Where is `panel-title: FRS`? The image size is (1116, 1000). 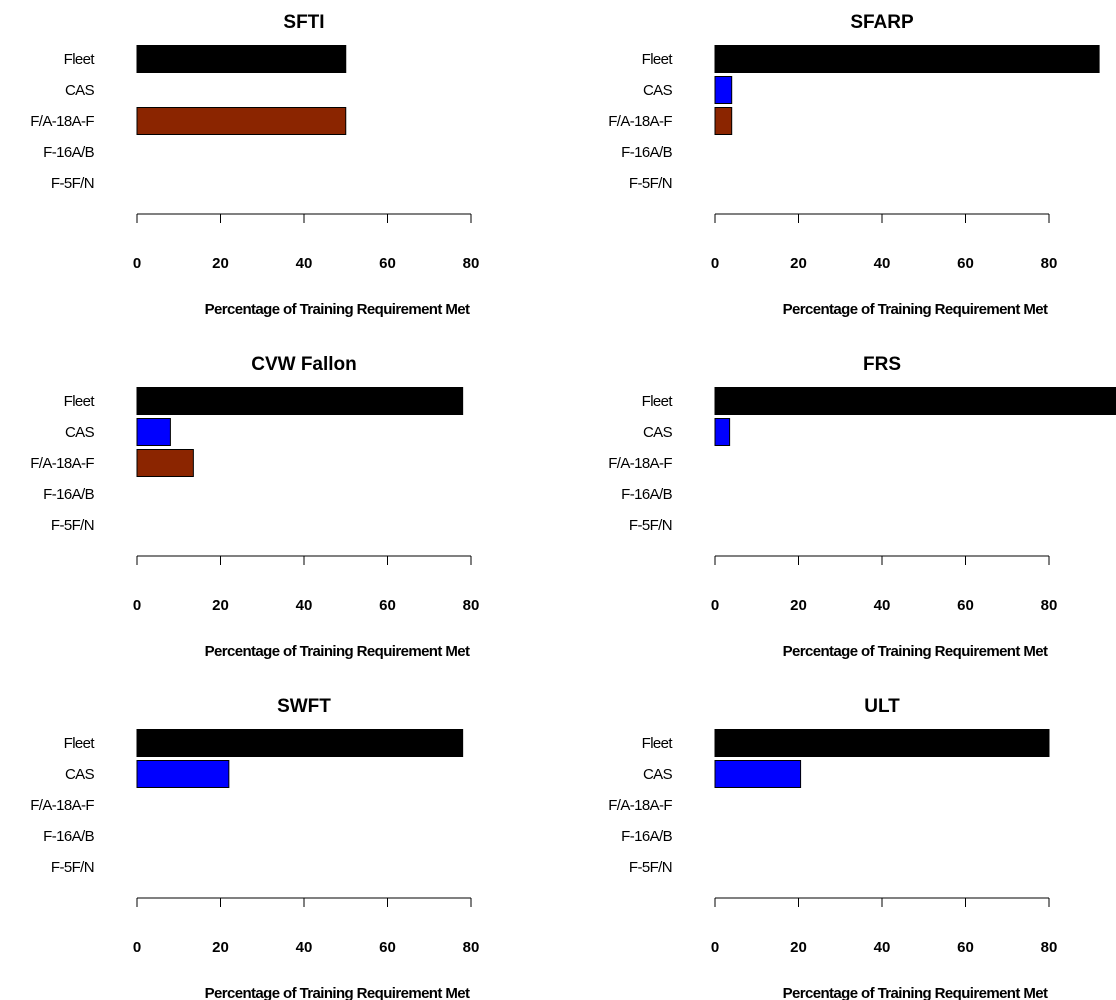
panel-title: FRS is located at coordinates (882, 364).